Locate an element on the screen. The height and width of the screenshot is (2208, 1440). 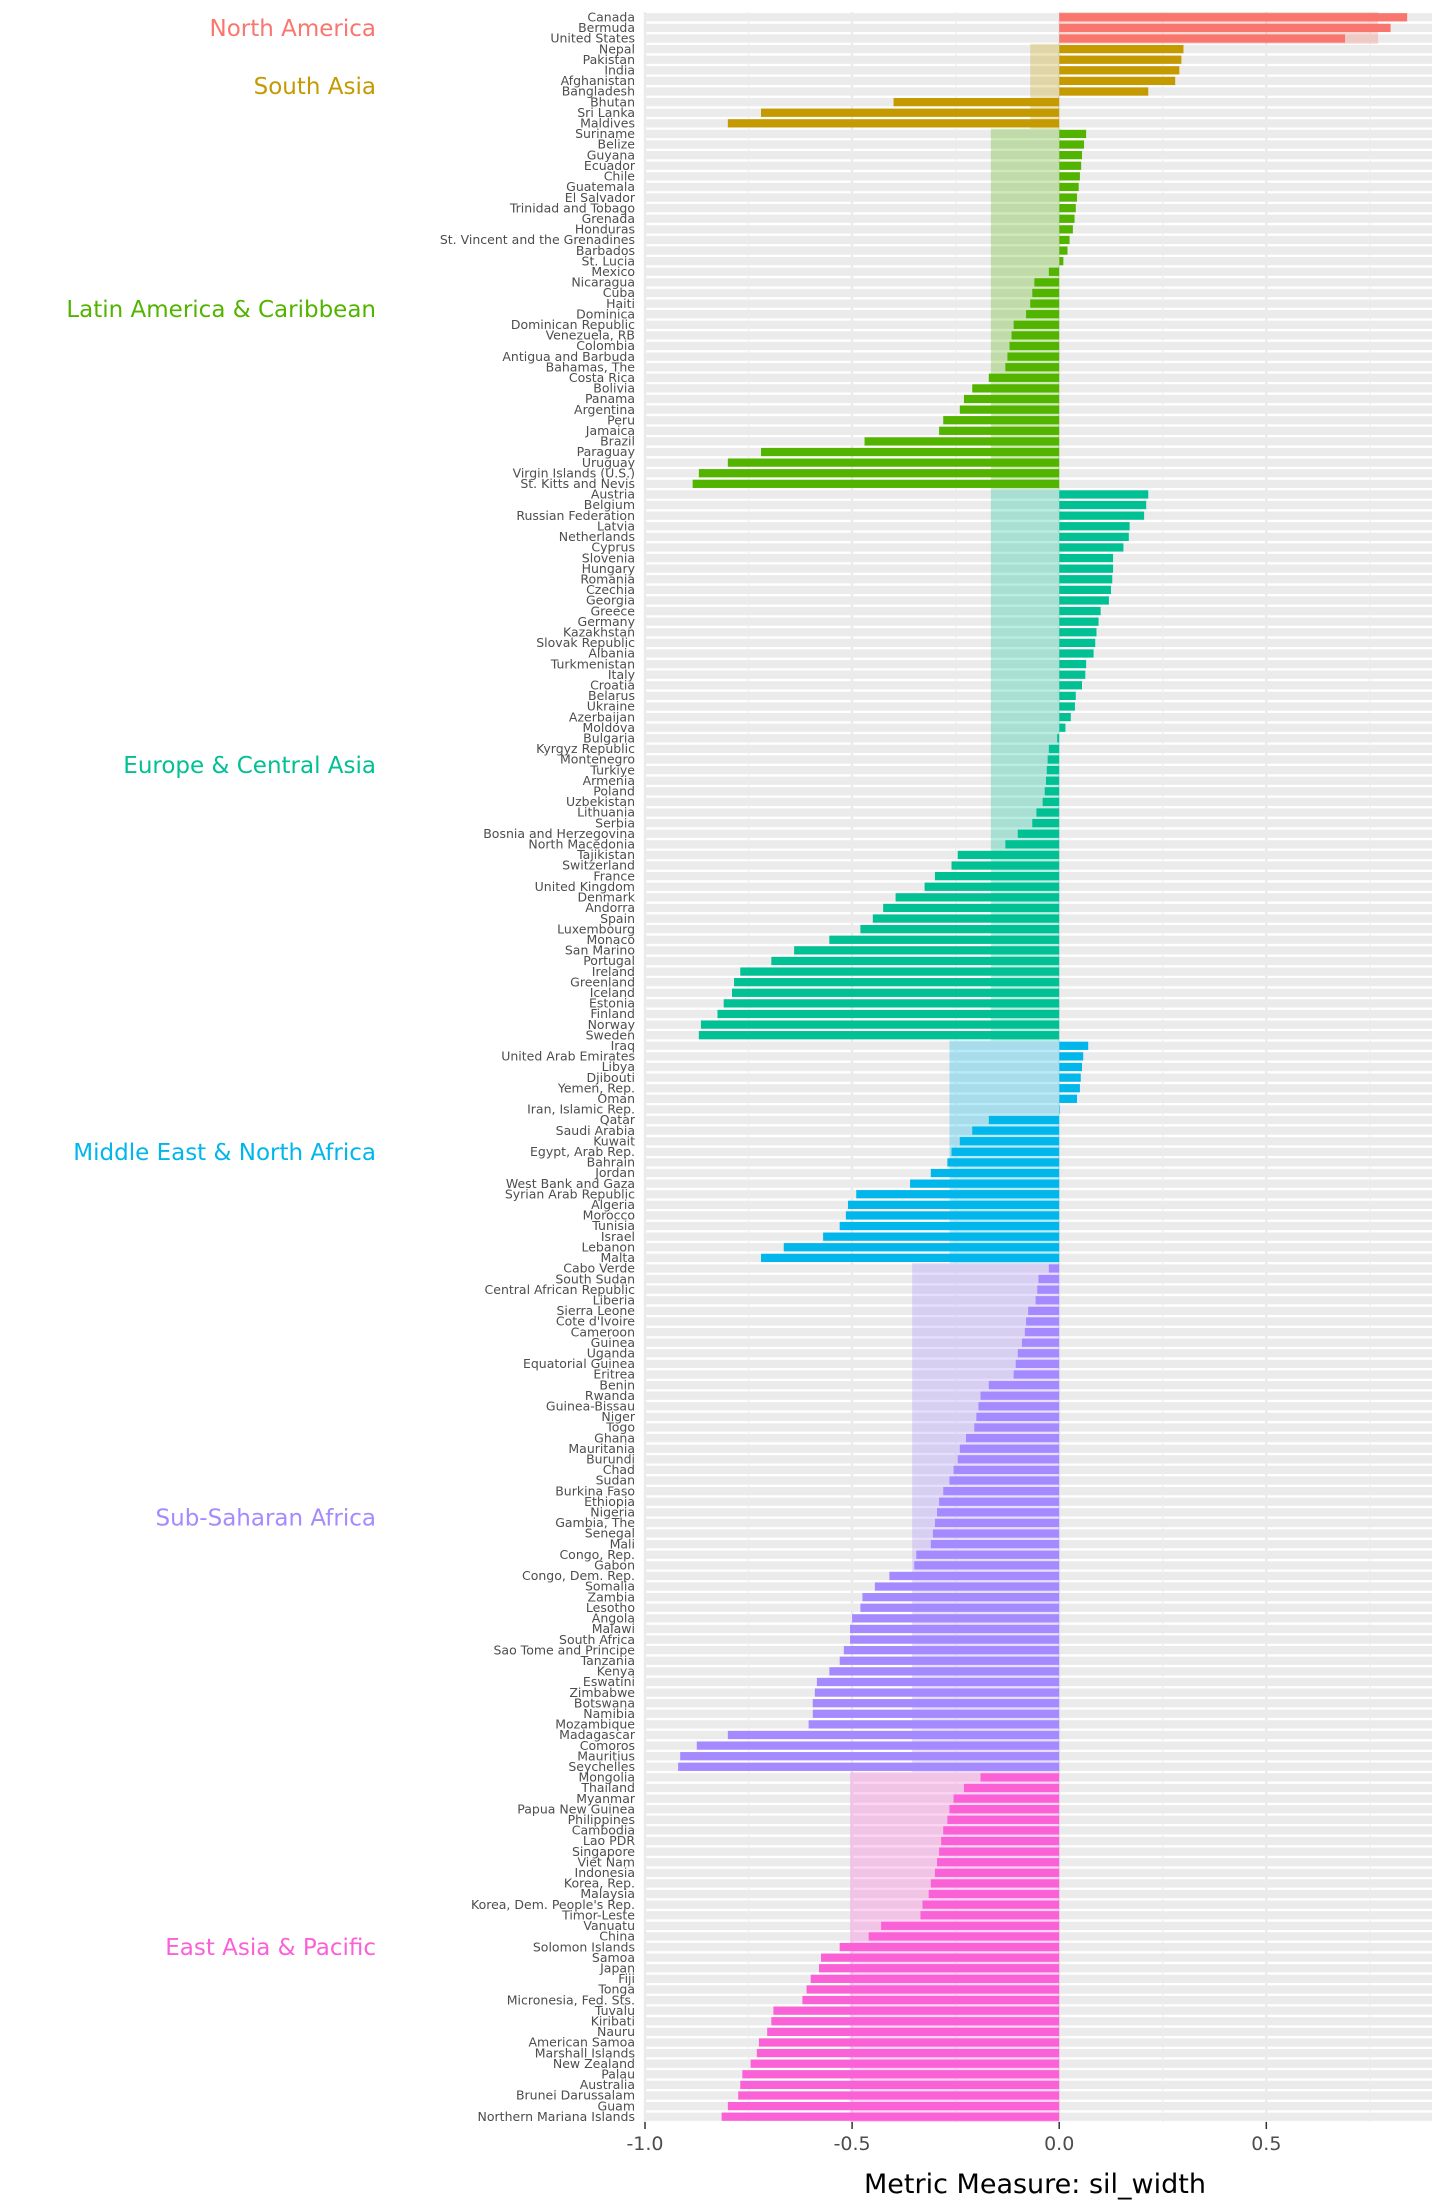
bar-chile is located at coordinates (1069, 176).